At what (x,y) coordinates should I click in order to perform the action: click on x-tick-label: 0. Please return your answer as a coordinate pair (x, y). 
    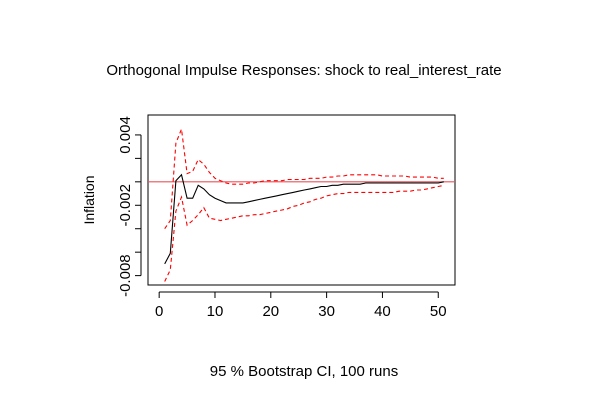
    Looking at the image, I should click on (159, 311).